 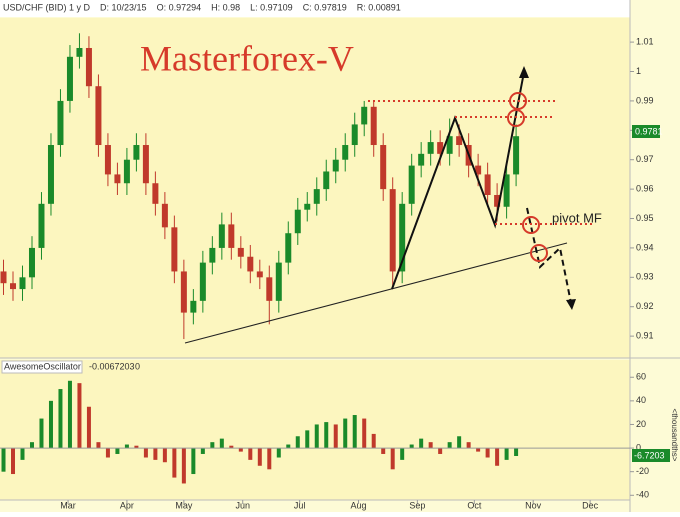 What do you see at coordinates (645, 188) in the screenshot?
I see `y-tick-label: 0.96` at bounding box center [645, 188].